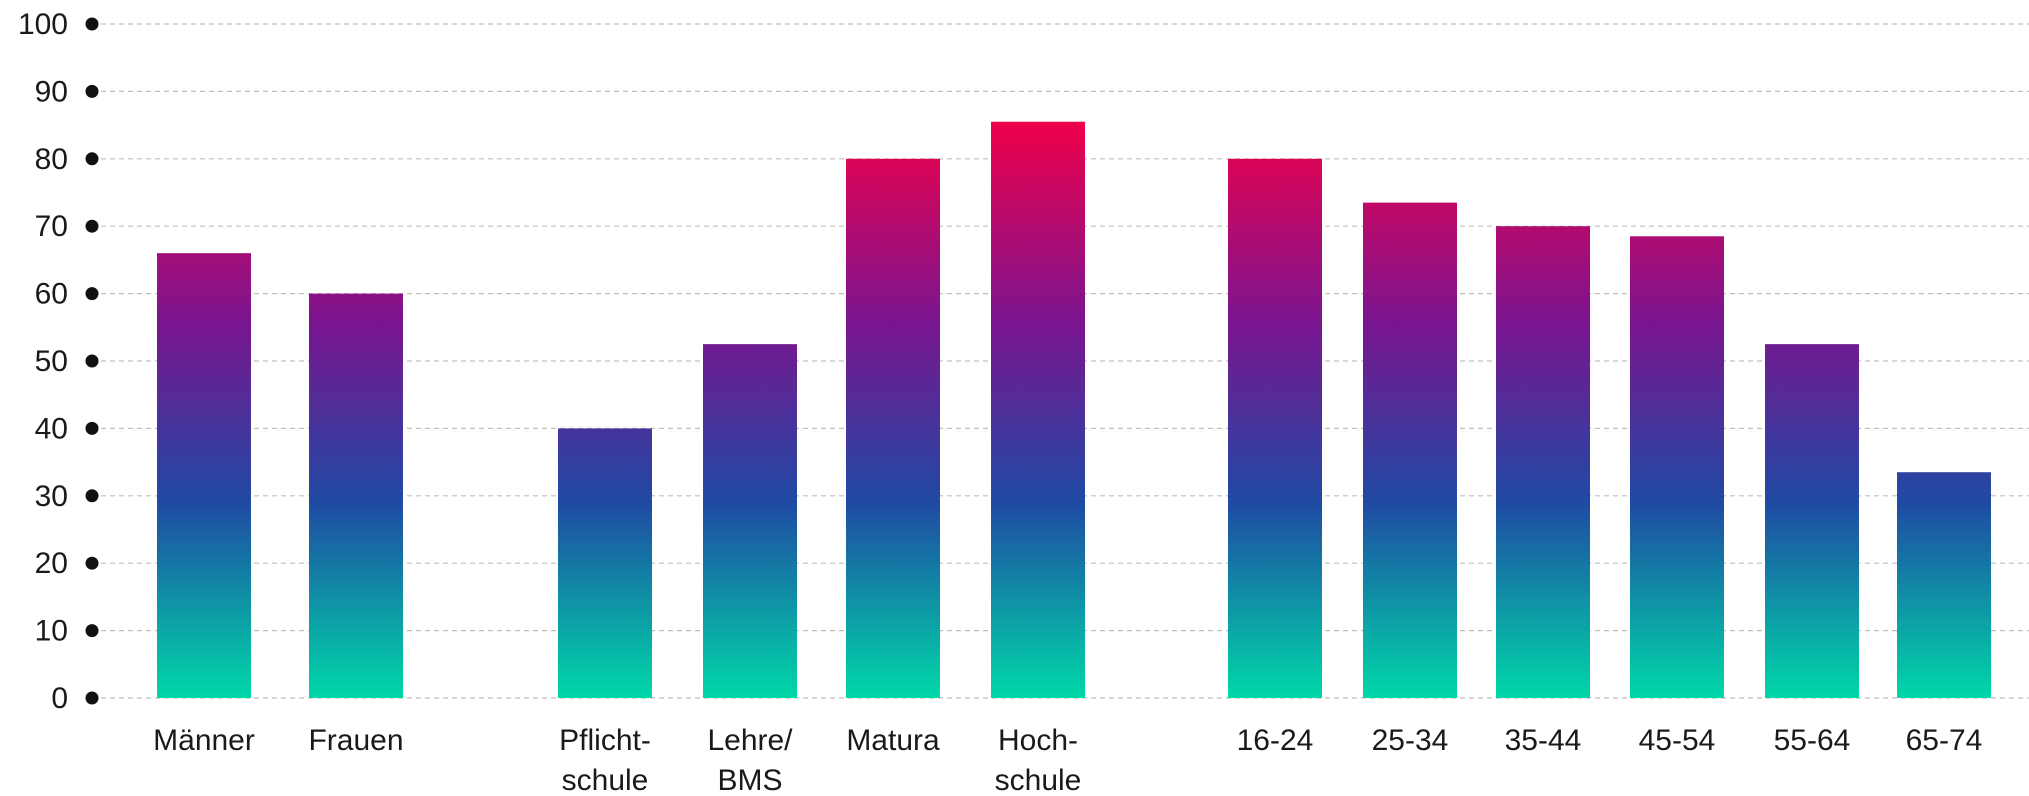 The width and height of the screenshot is (2029, 796). I want to click on y-tick-label: 10, so click(51, 631).